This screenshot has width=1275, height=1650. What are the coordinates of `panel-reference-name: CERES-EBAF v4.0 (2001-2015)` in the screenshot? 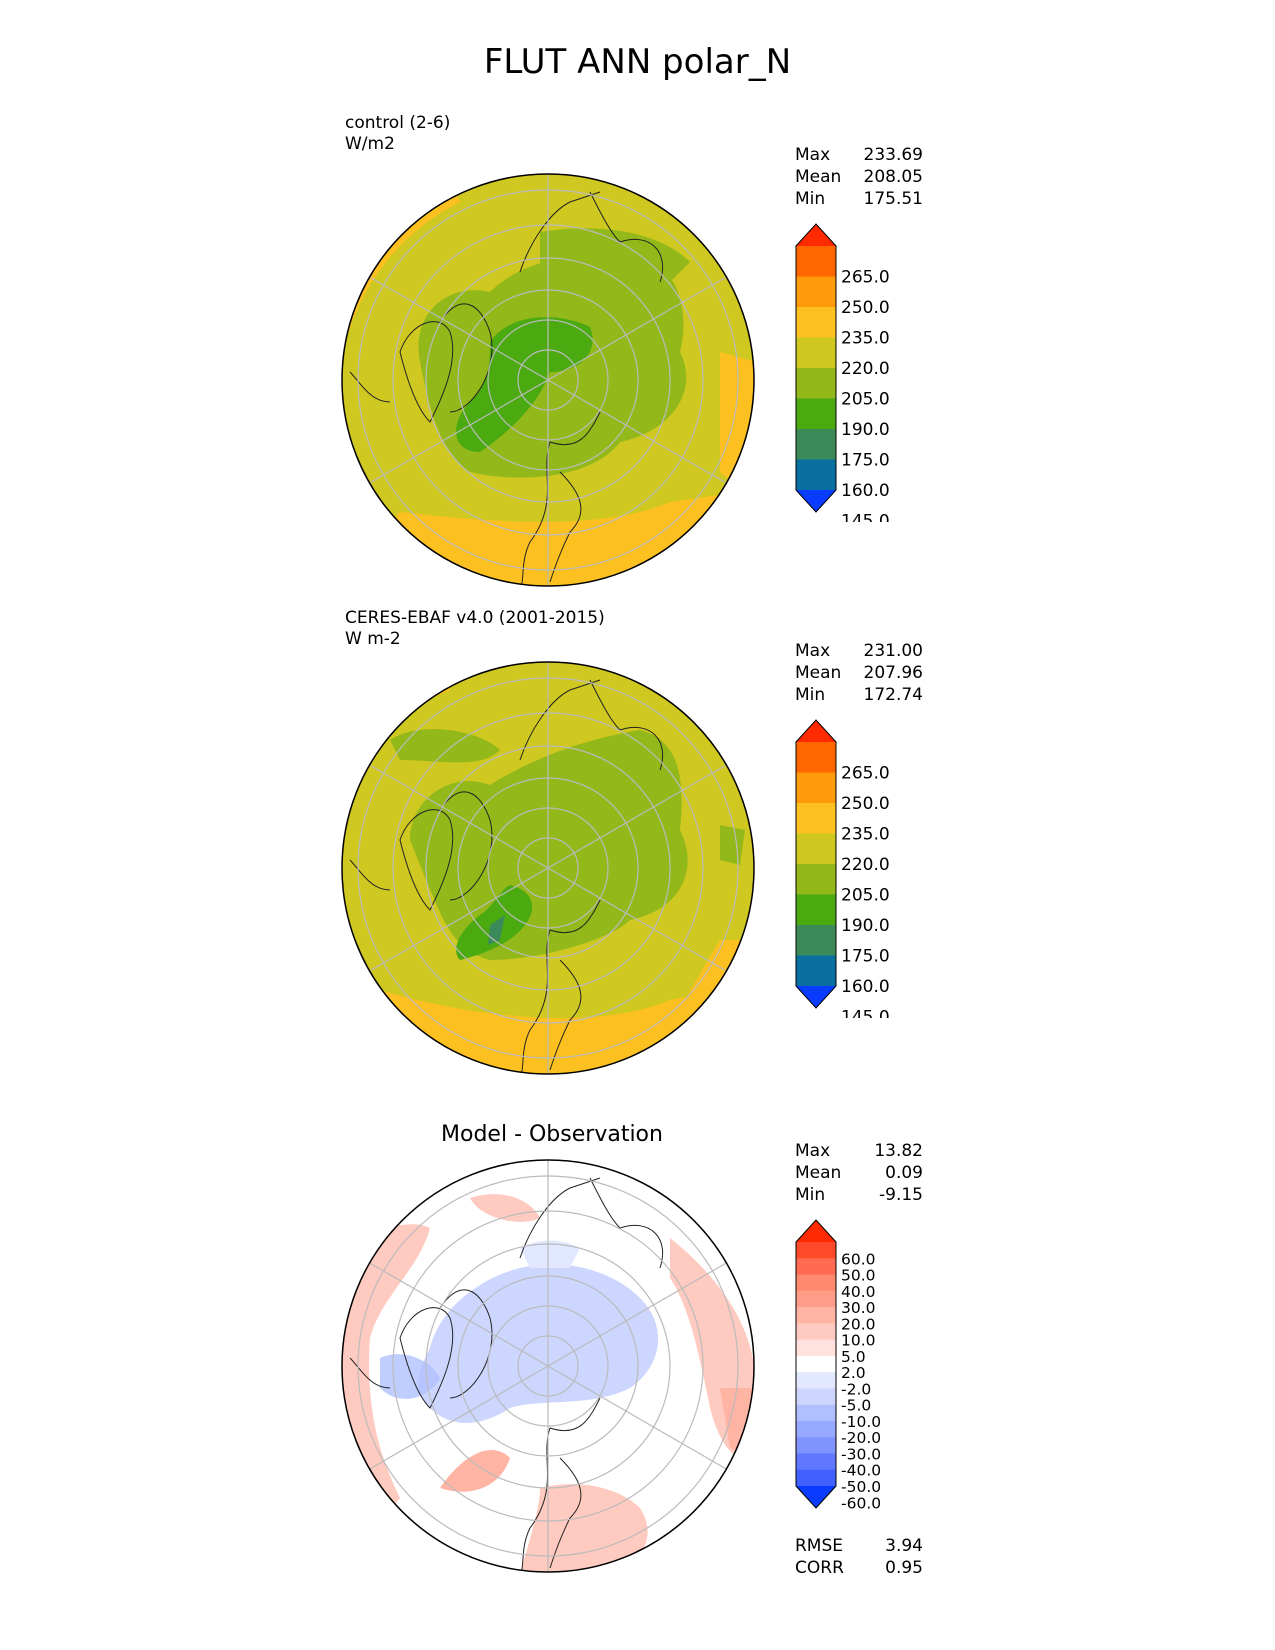 It's located at (475, 618).